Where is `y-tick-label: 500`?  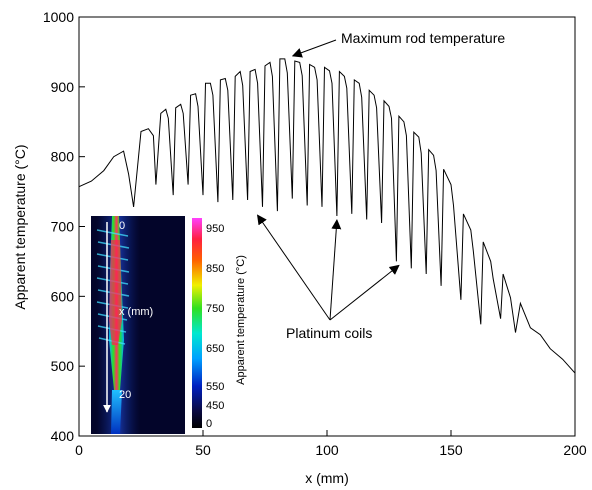
y-tick-label: 500 is located at coordinates (63, 366).